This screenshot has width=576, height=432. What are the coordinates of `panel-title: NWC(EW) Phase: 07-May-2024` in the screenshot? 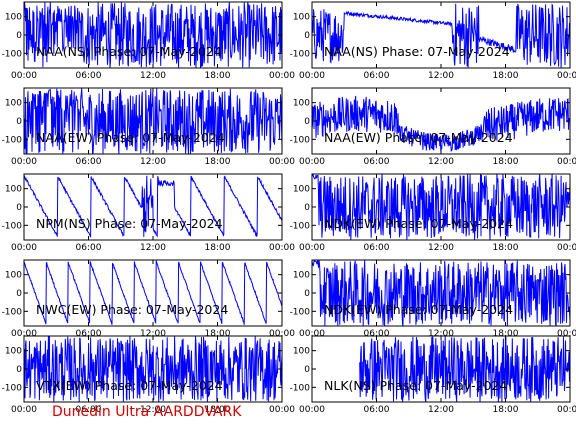 It's located at (132, 309).